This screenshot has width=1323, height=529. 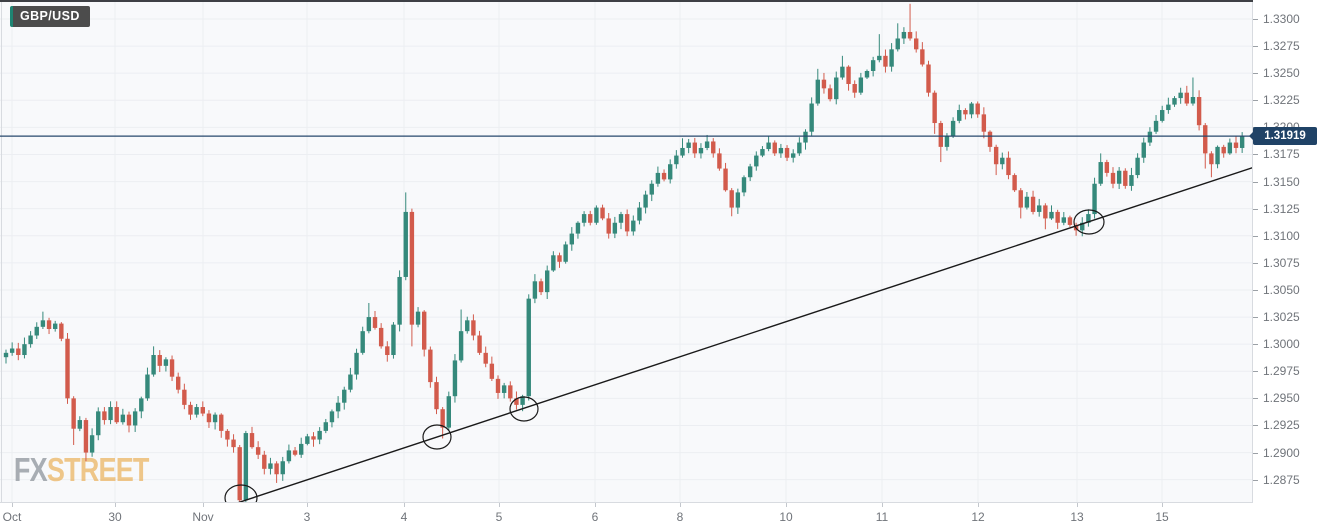 I want to click on y-axis-label: 1.3050, so click(x=1281, y=289).